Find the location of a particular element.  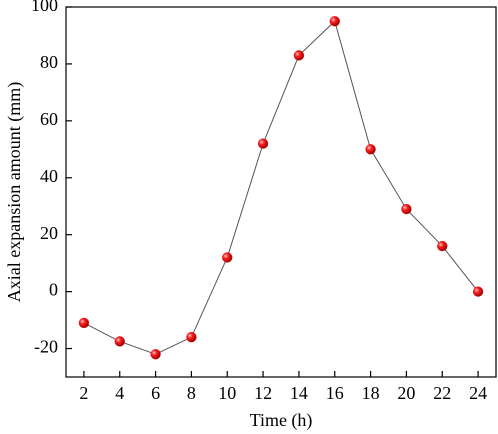

y-tick-label: 80 is located at coordinates (49, 62).